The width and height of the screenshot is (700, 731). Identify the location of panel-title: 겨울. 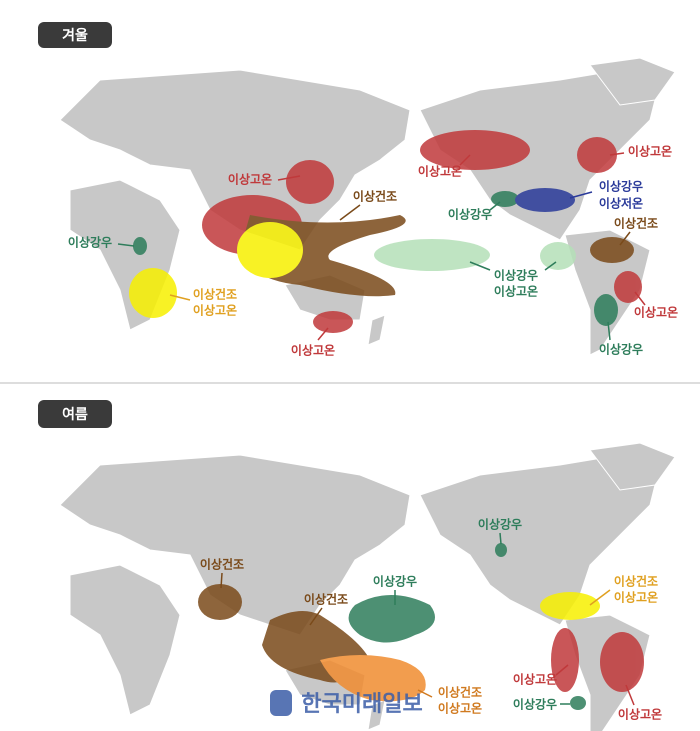
(75, 35).